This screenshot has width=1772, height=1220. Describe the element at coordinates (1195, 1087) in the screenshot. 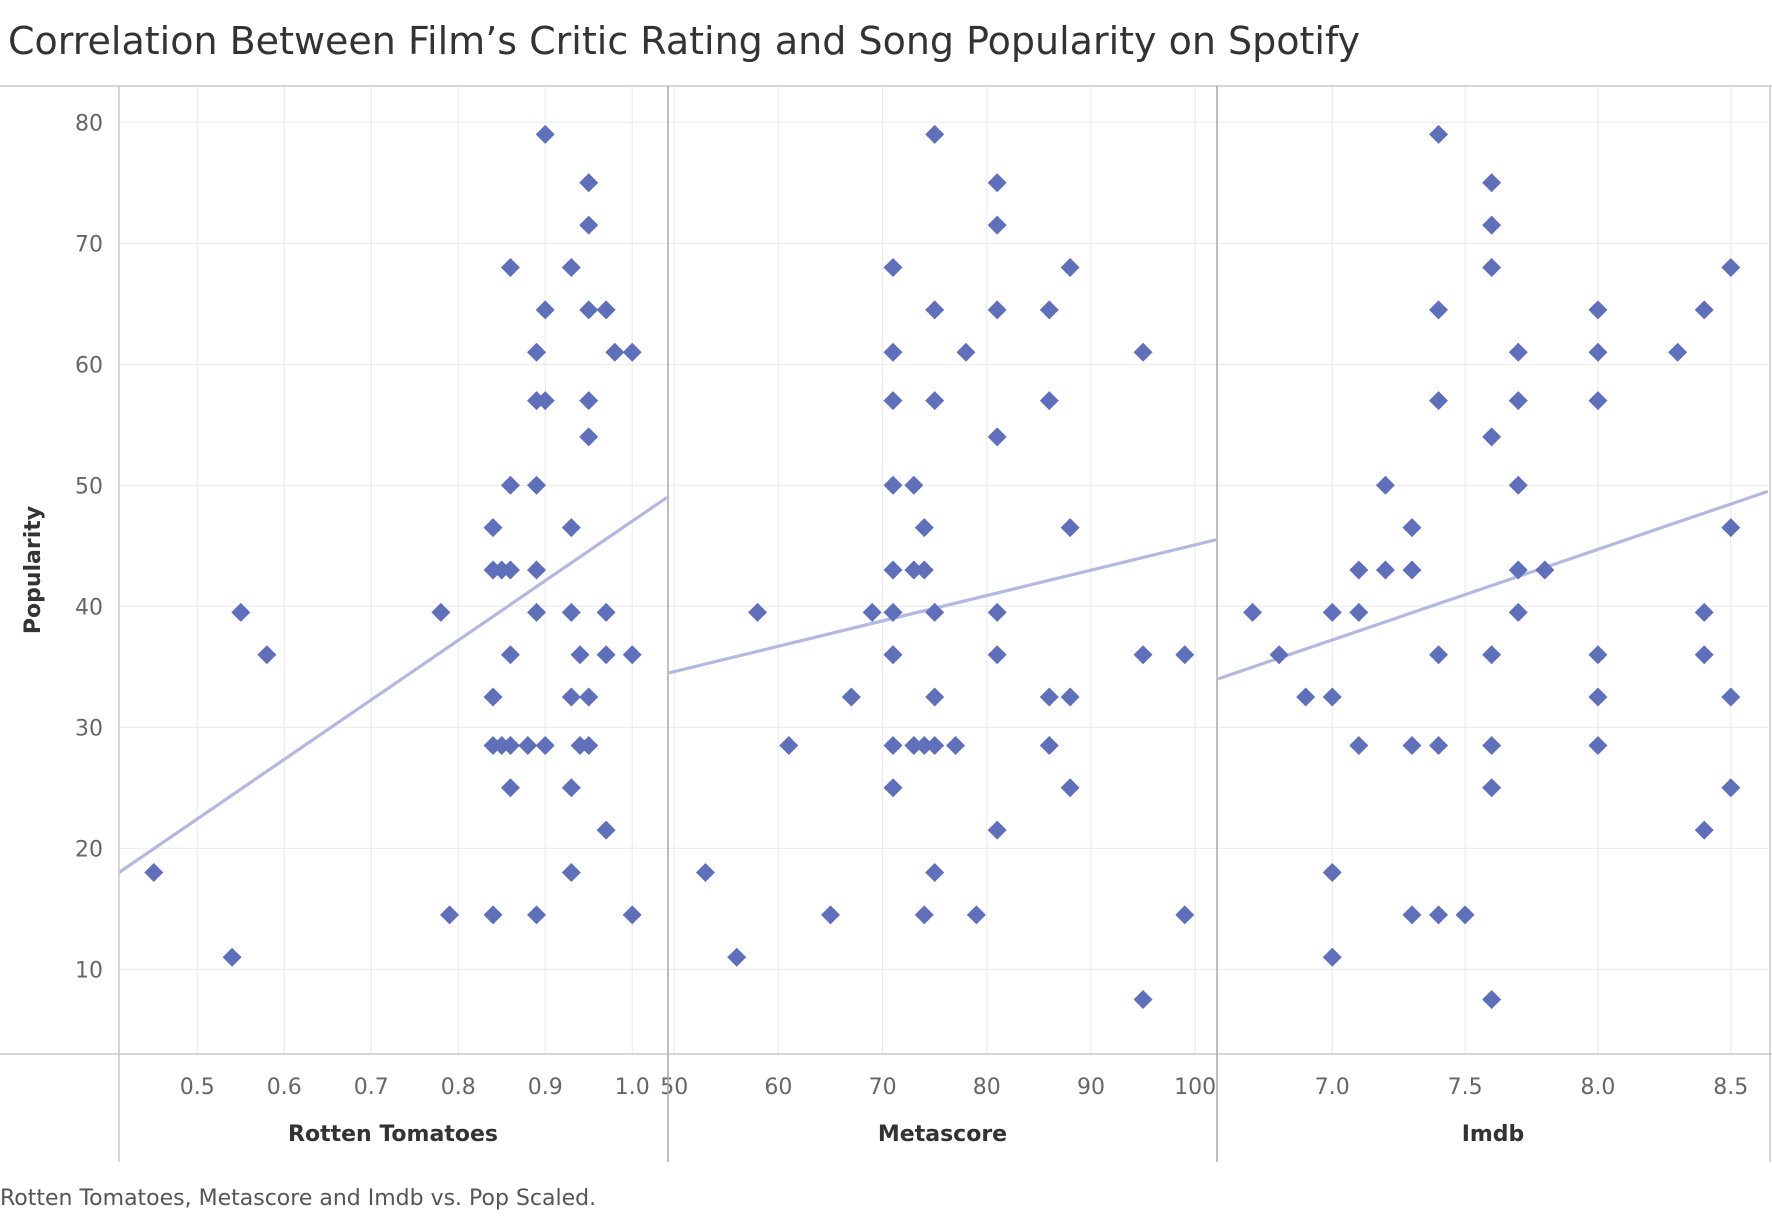

I see `x-tick-label: 100` at that location.